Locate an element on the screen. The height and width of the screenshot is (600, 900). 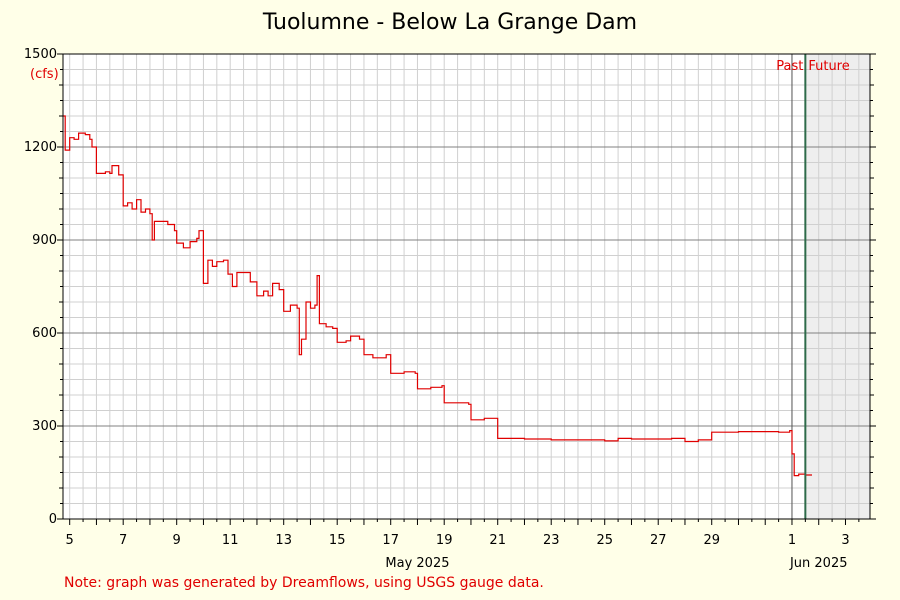
y-tick-label: 900 is located at coordinates (44, 240).